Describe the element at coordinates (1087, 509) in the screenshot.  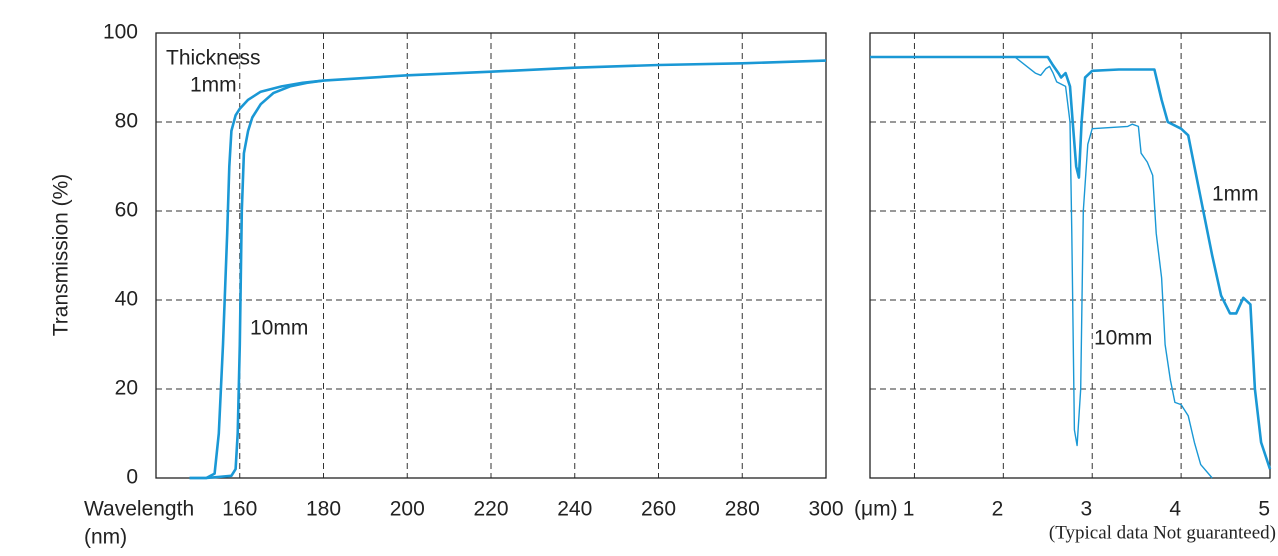
I see `x-tick-label: 3` at that location.